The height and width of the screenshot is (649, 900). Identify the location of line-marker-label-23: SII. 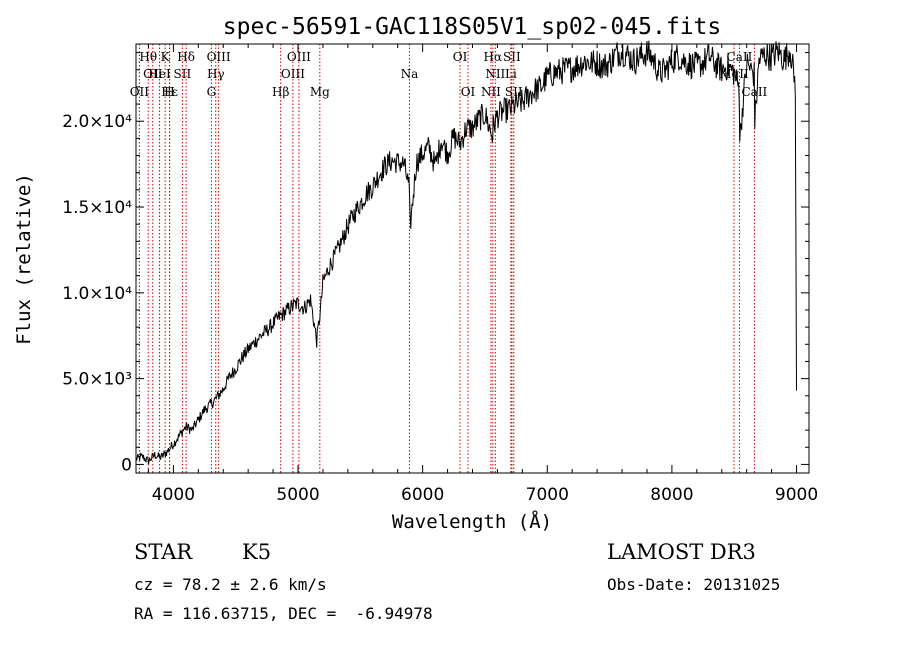
(512, 57).